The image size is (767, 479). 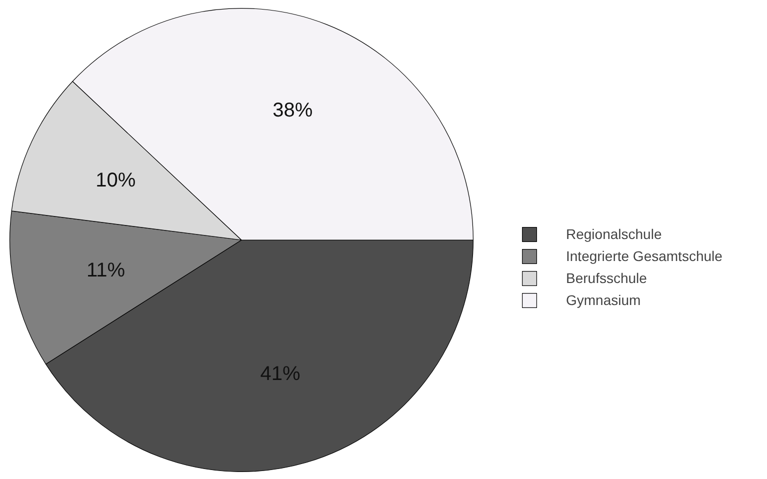 I want to click on data-label: 38%, so click(x=292, y=110).